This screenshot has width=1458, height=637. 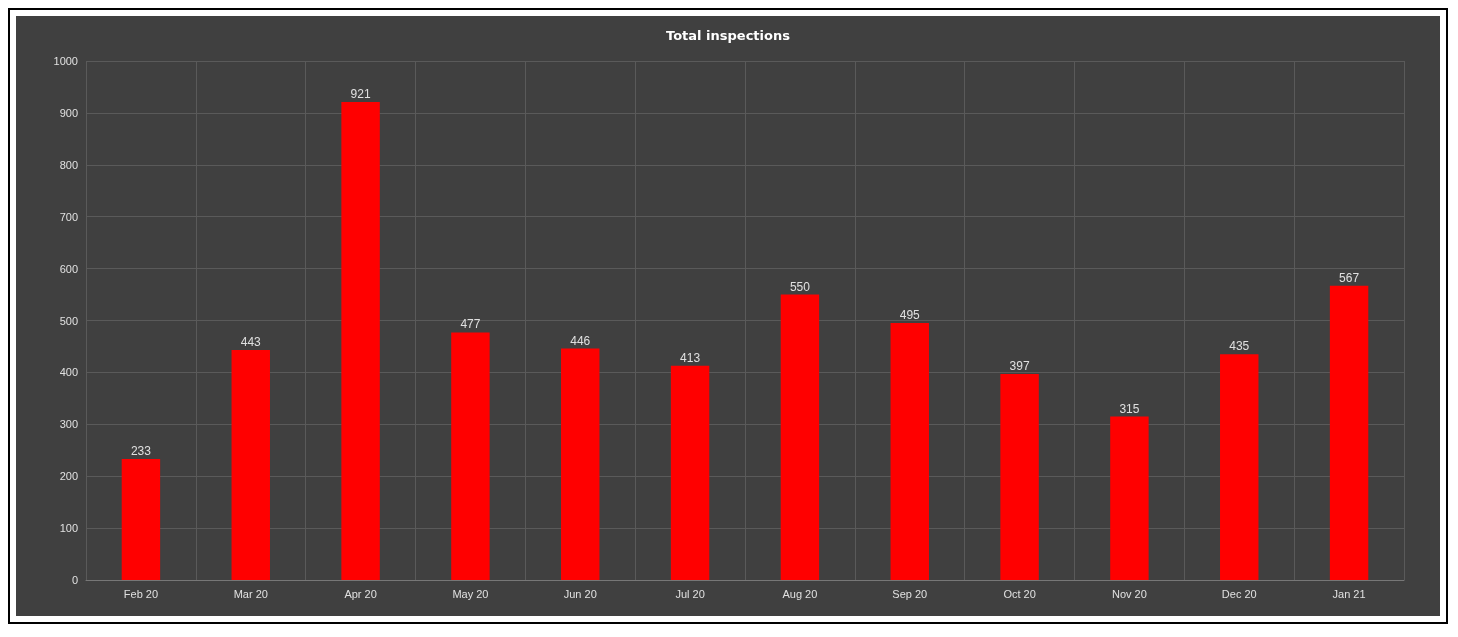 I want to click on x-tick-label: Dec 20, so click(x=1239, y=593).